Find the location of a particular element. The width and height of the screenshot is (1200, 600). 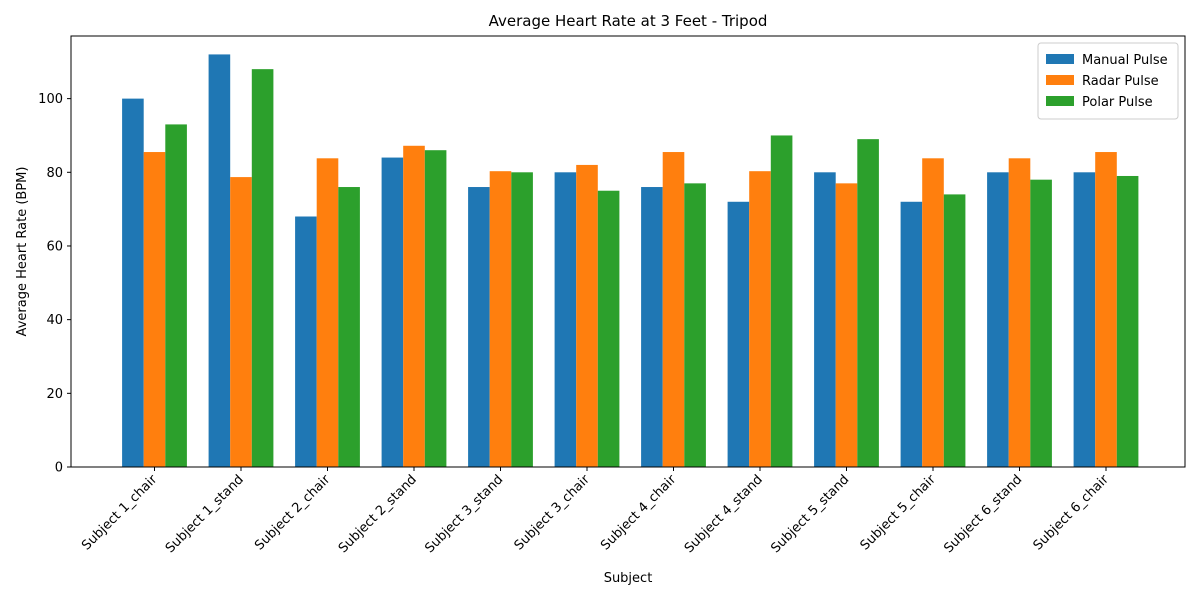

x-tick-label: Subject 6_chair is located at coordinates (1072, 513).